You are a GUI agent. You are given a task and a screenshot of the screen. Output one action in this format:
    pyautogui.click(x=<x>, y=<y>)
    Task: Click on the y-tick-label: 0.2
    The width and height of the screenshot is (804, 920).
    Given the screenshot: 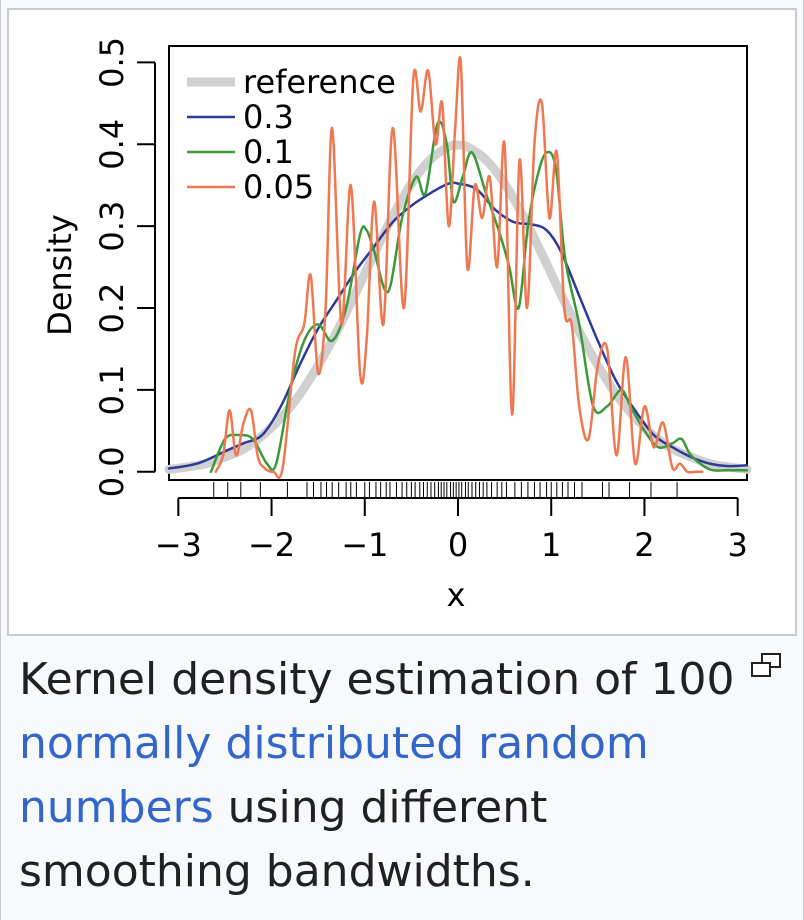 What is the action you would take?
    pyautogui.click(x=112, y=308)
    